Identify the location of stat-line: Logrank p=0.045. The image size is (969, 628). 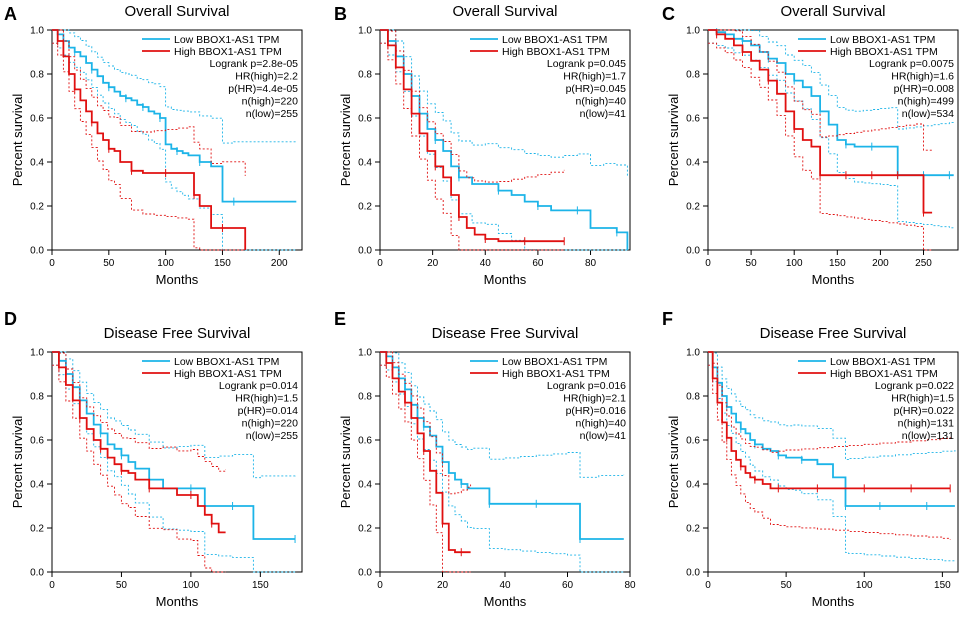
(586, 64).